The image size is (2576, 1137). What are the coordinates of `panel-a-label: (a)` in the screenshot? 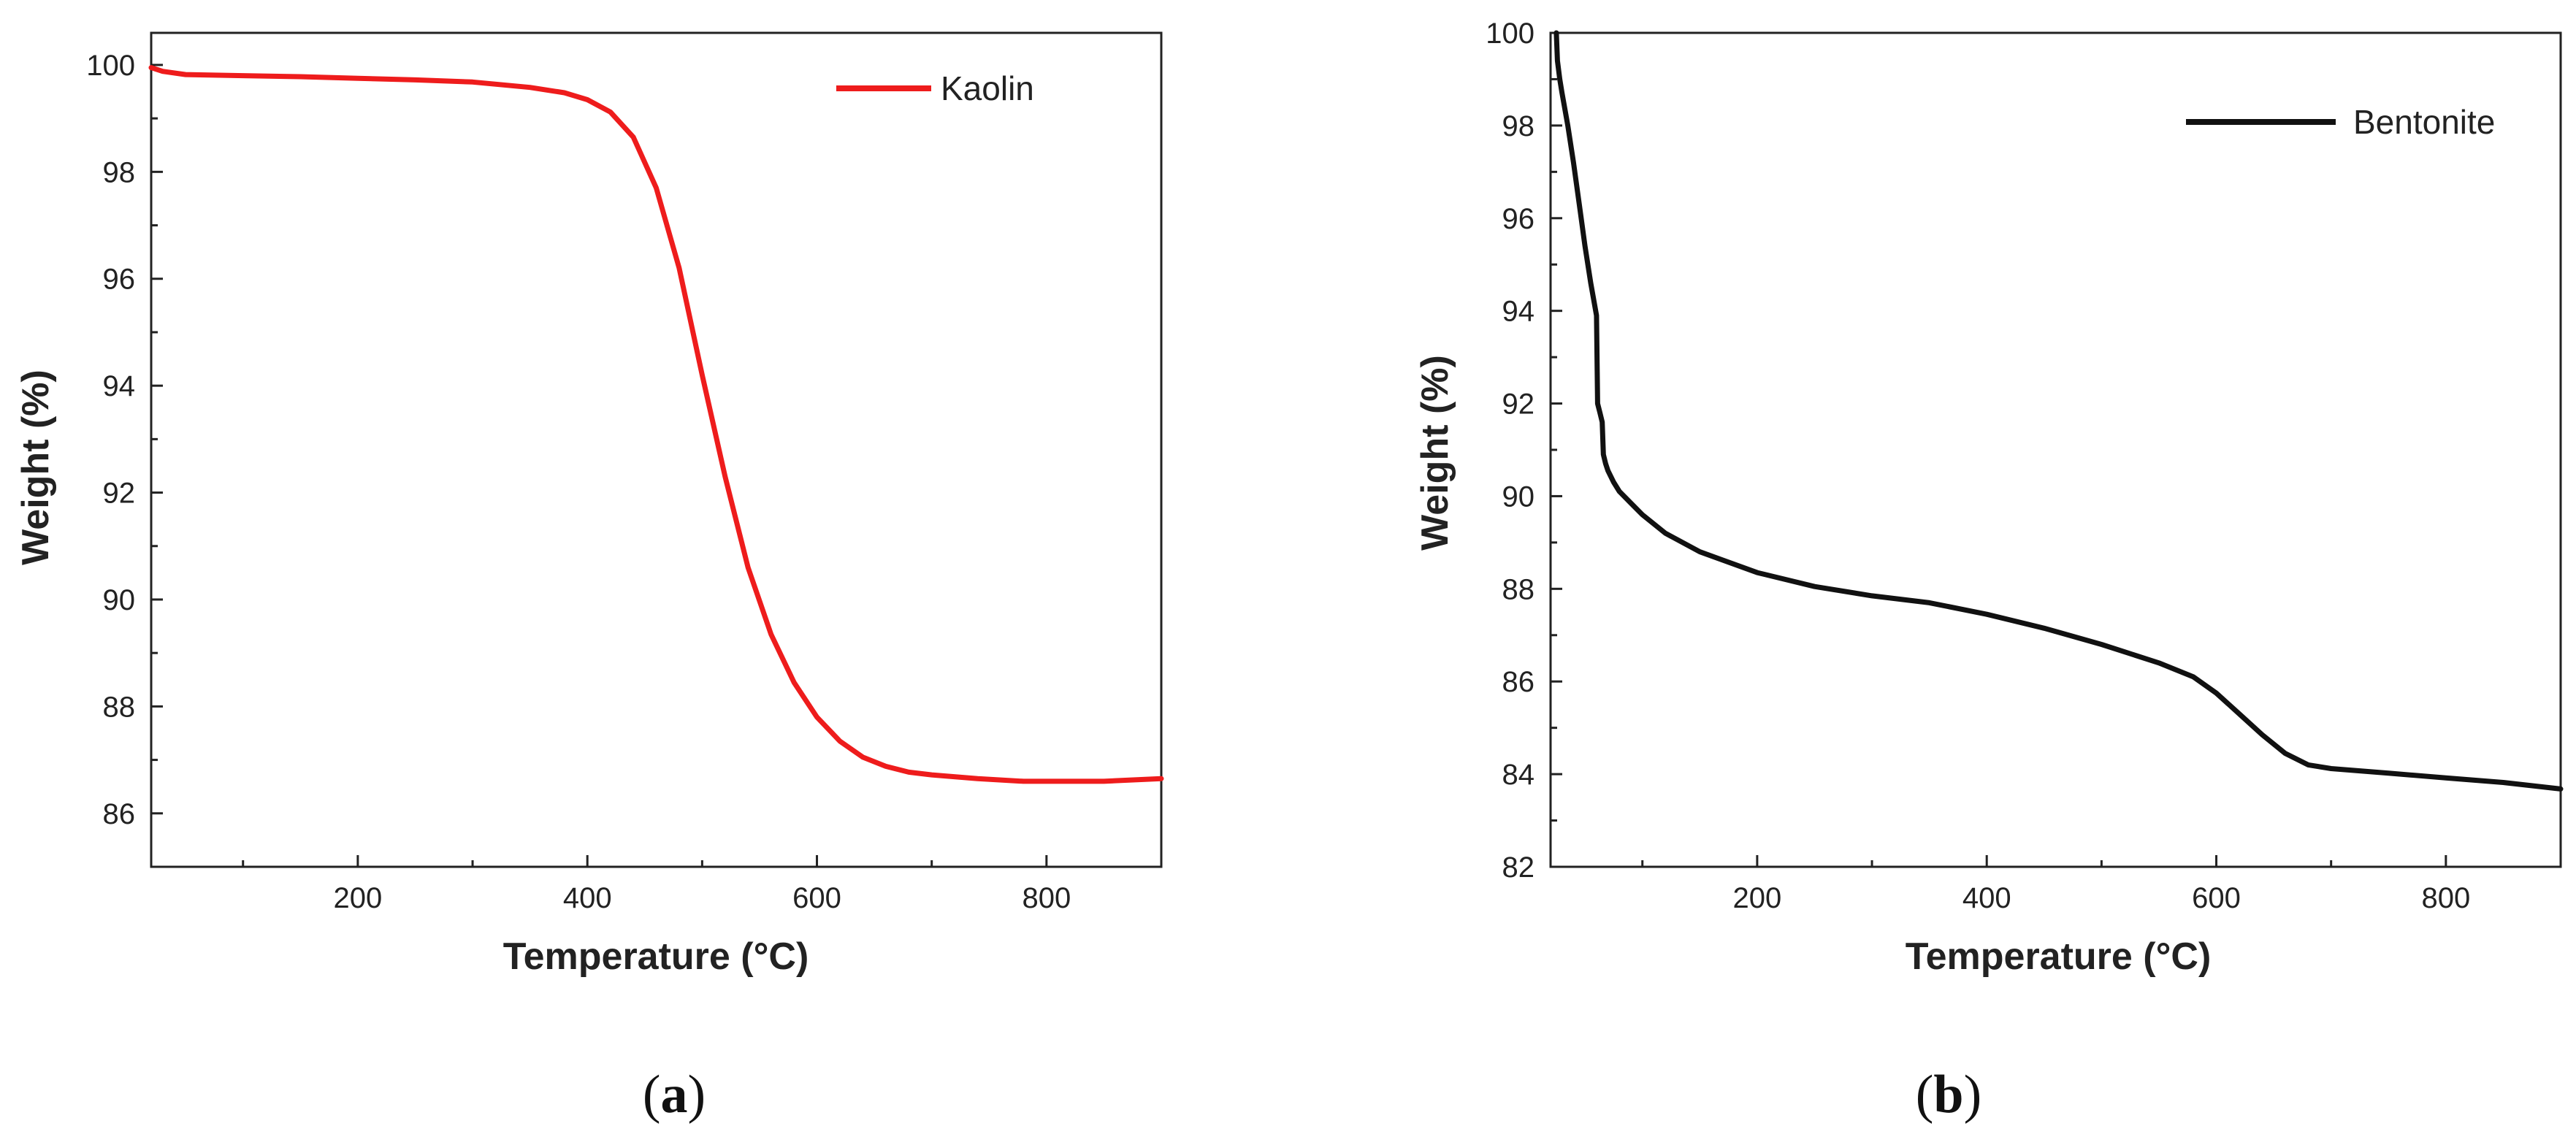 It's located at (674, 1095).